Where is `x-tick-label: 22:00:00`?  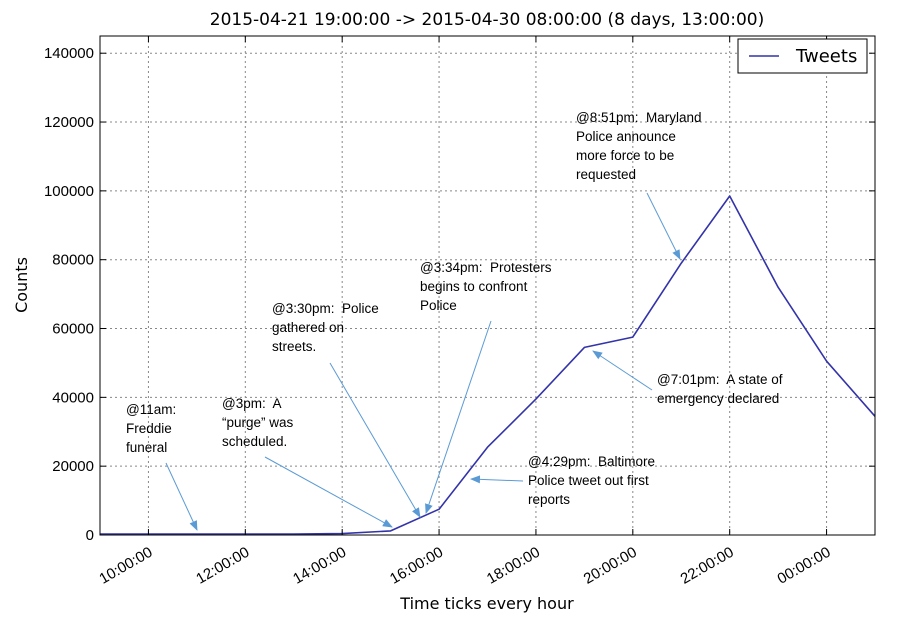
x-tick-label: 22:00:00 is located at coordinates (707, 566).